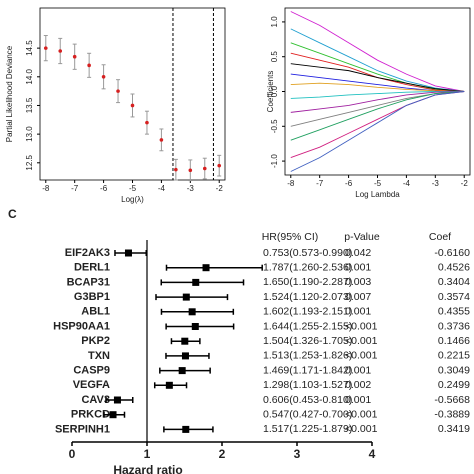  Describe the element at coordinates (222, 454) in the screenshot. I see `x-tick-label: 2` at that location.